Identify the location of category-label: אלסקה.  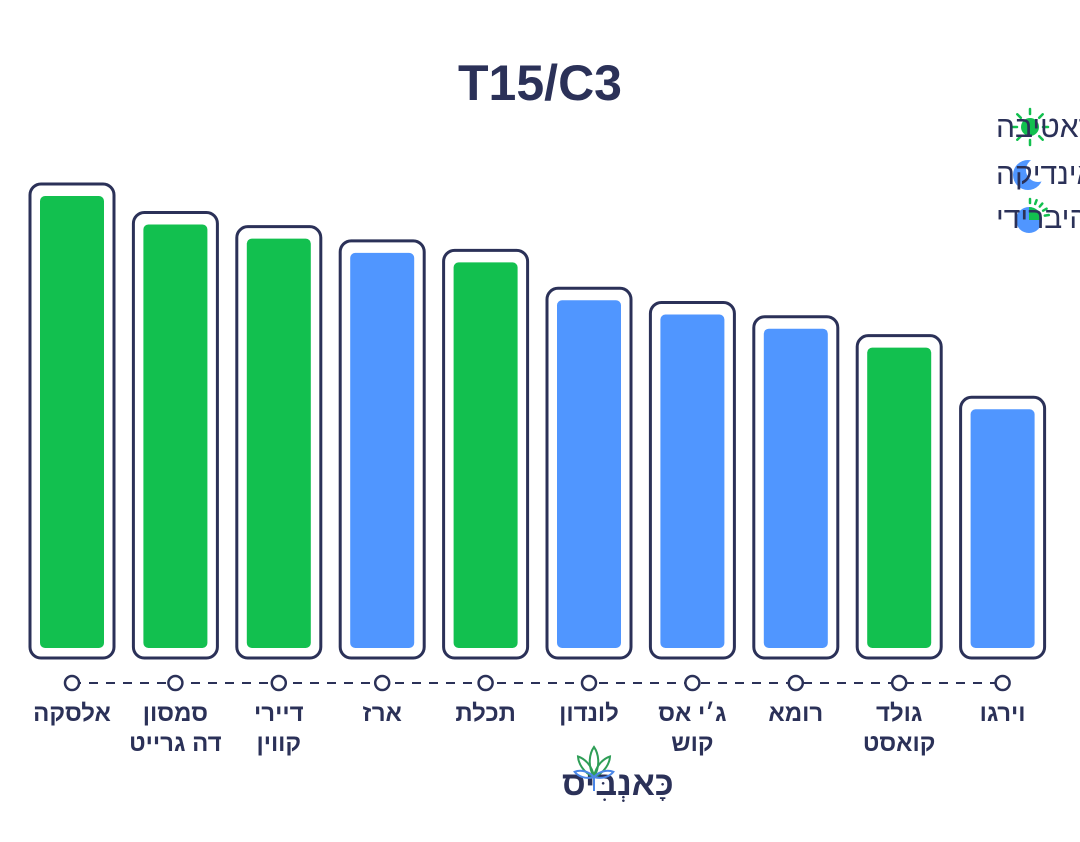
(72, 713).